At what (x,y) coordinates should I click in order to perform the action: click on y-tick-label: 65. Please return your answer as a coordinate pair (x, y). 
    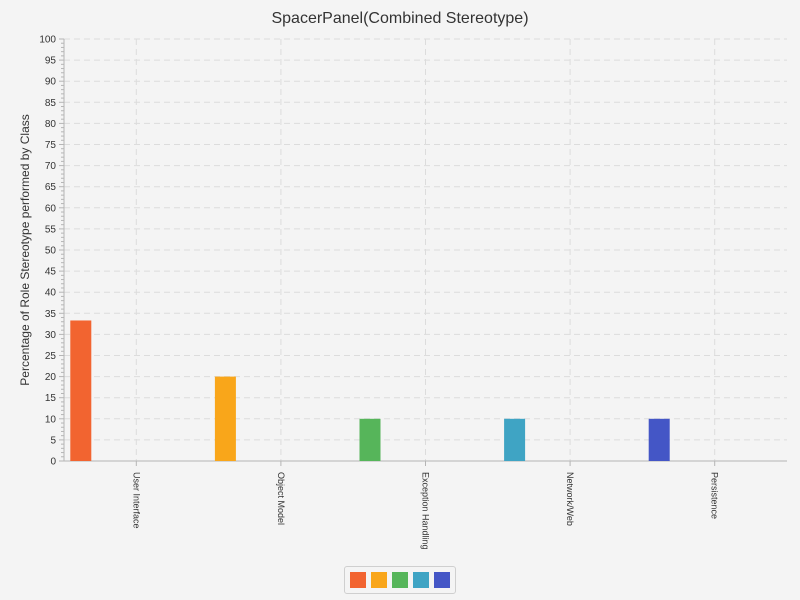
    Looking at the image, I should click on (51, 187).